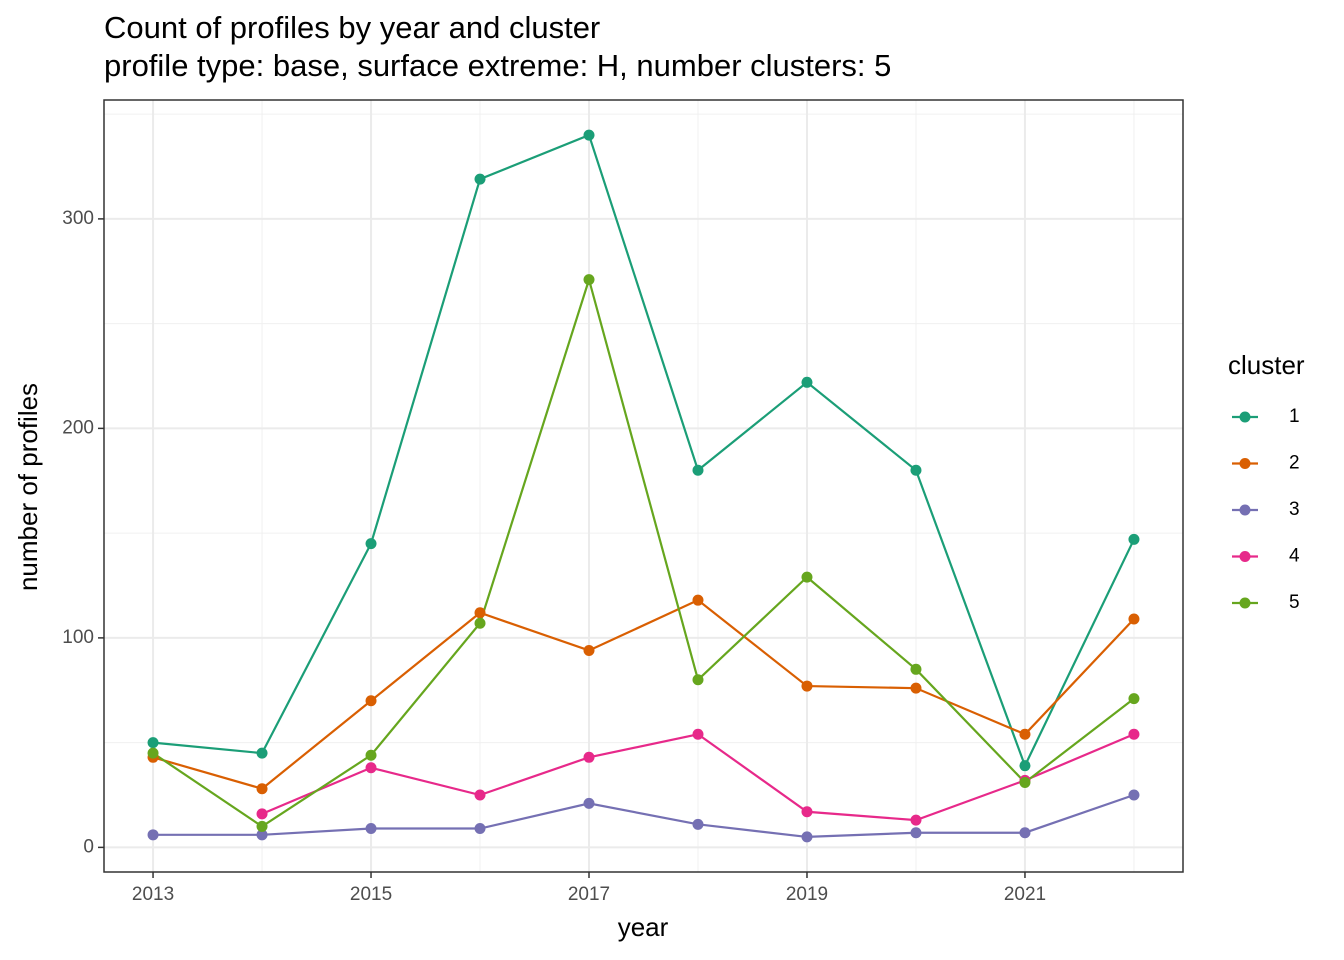  Describe the element at coordinates (28, 487) in the screenshot. I see `y-axis-label: number of profiles` at that location.